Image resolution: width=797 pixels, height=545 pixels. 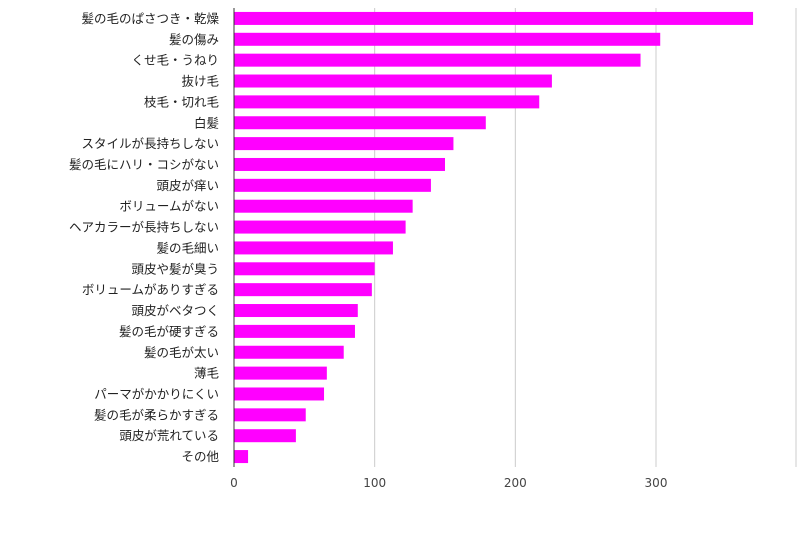 What do you see at coordinates (150, 289) in the screenshot?
I see `category-label: ボリュームがありすぎる` at bounding box center [150, 289].